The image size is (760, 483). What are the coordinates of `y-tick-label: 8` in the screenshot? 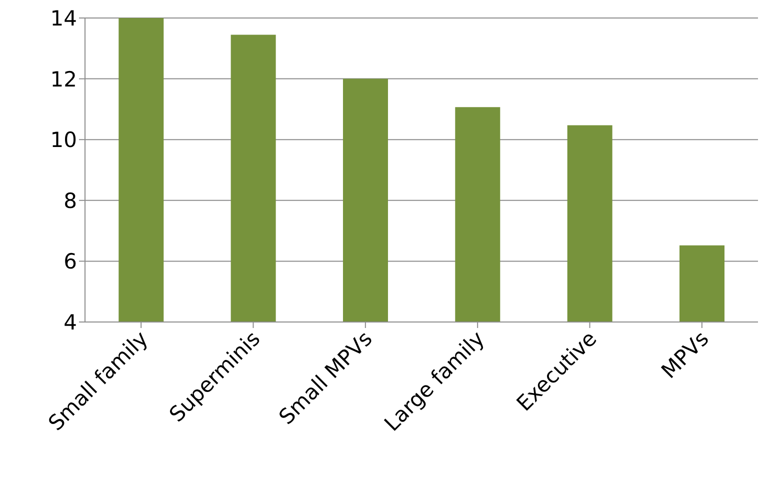 It's located at (70, 200).